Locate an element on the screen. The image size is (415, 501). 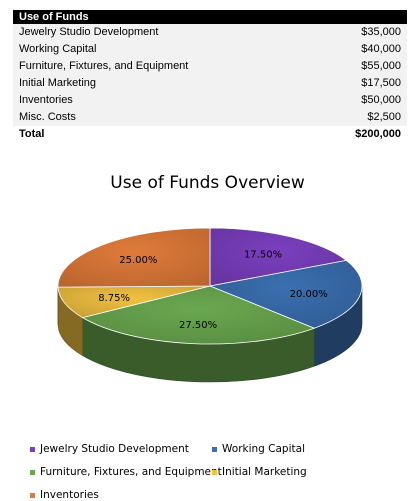
table-row: Jewelry Studio Development $35,000 is located at coordinates (210, 32).